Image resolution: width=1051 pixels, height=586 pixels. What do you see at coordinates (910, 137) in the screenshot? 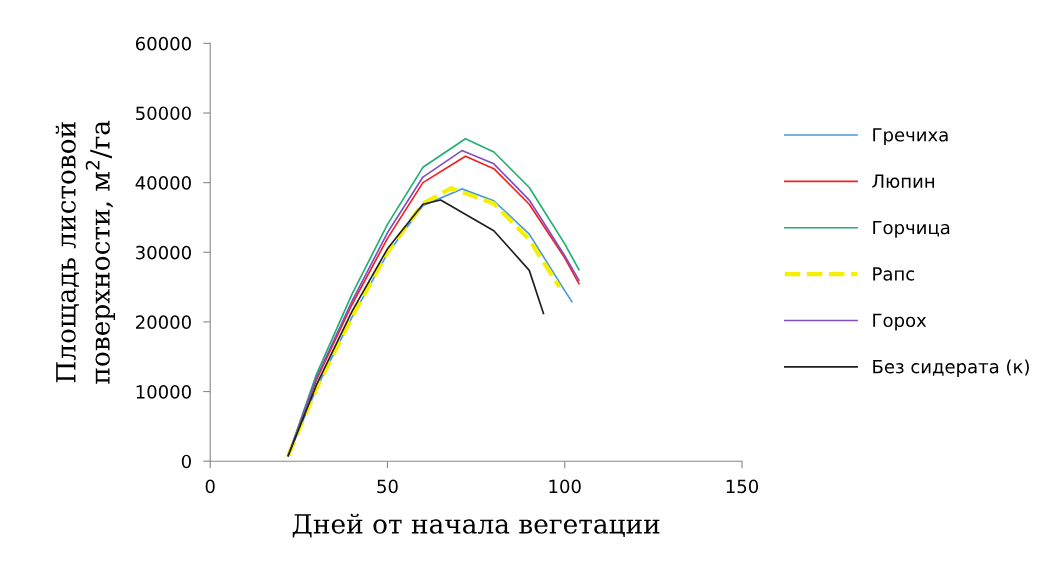
I see `legend-label: Гречиха` at bounding box center [910, 137].